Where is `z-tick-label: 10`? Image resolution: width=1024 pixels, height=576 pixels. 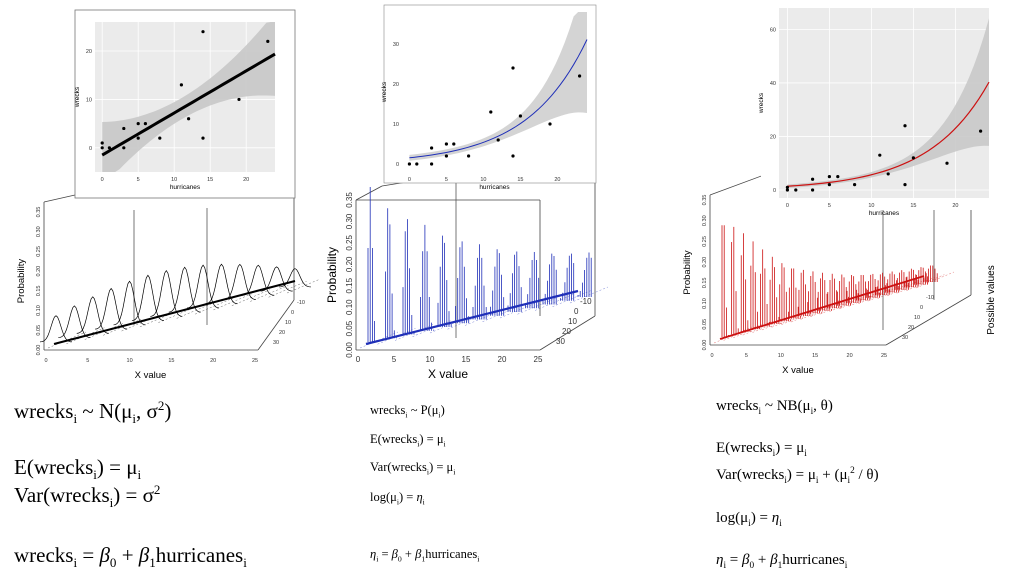
z-tick-label: 10 is located at coordinates (288, 323).